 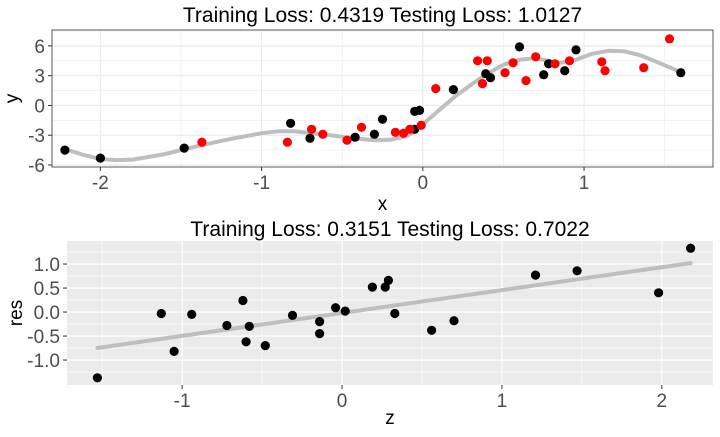 What do you see at coordinates (47, 265) in the screenshot?
I see `y-tick-label: 1.0` at bounding box center [47, 265].